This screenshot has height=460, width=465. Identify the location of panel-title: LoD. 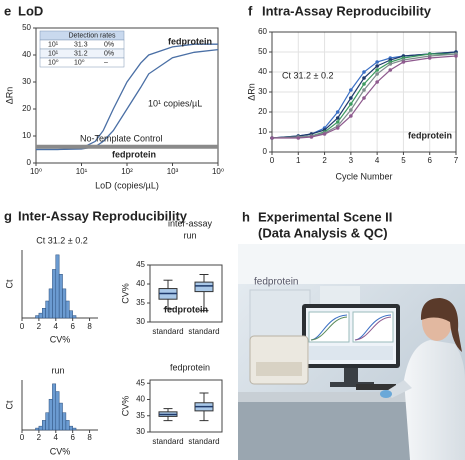
(30, 10).